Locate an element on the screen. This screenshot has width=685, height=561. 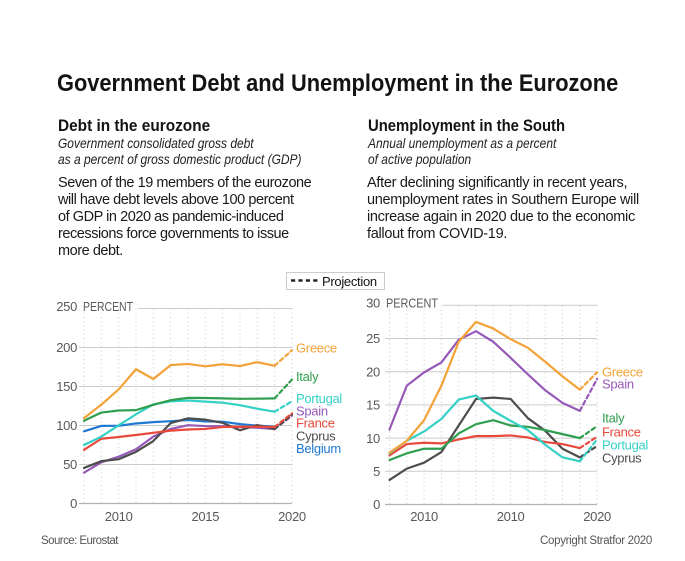
svg-text: Belgium is located at coordinates (318, 448).